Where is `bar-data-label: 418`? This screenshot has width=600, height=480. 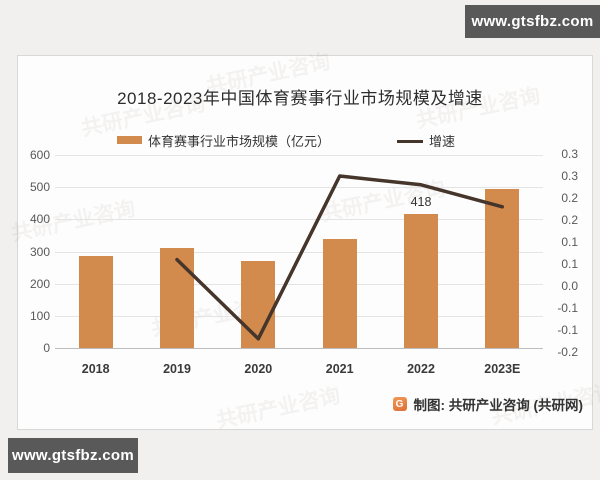 bar-data-label: 418 is located at coordinates (421, 201).